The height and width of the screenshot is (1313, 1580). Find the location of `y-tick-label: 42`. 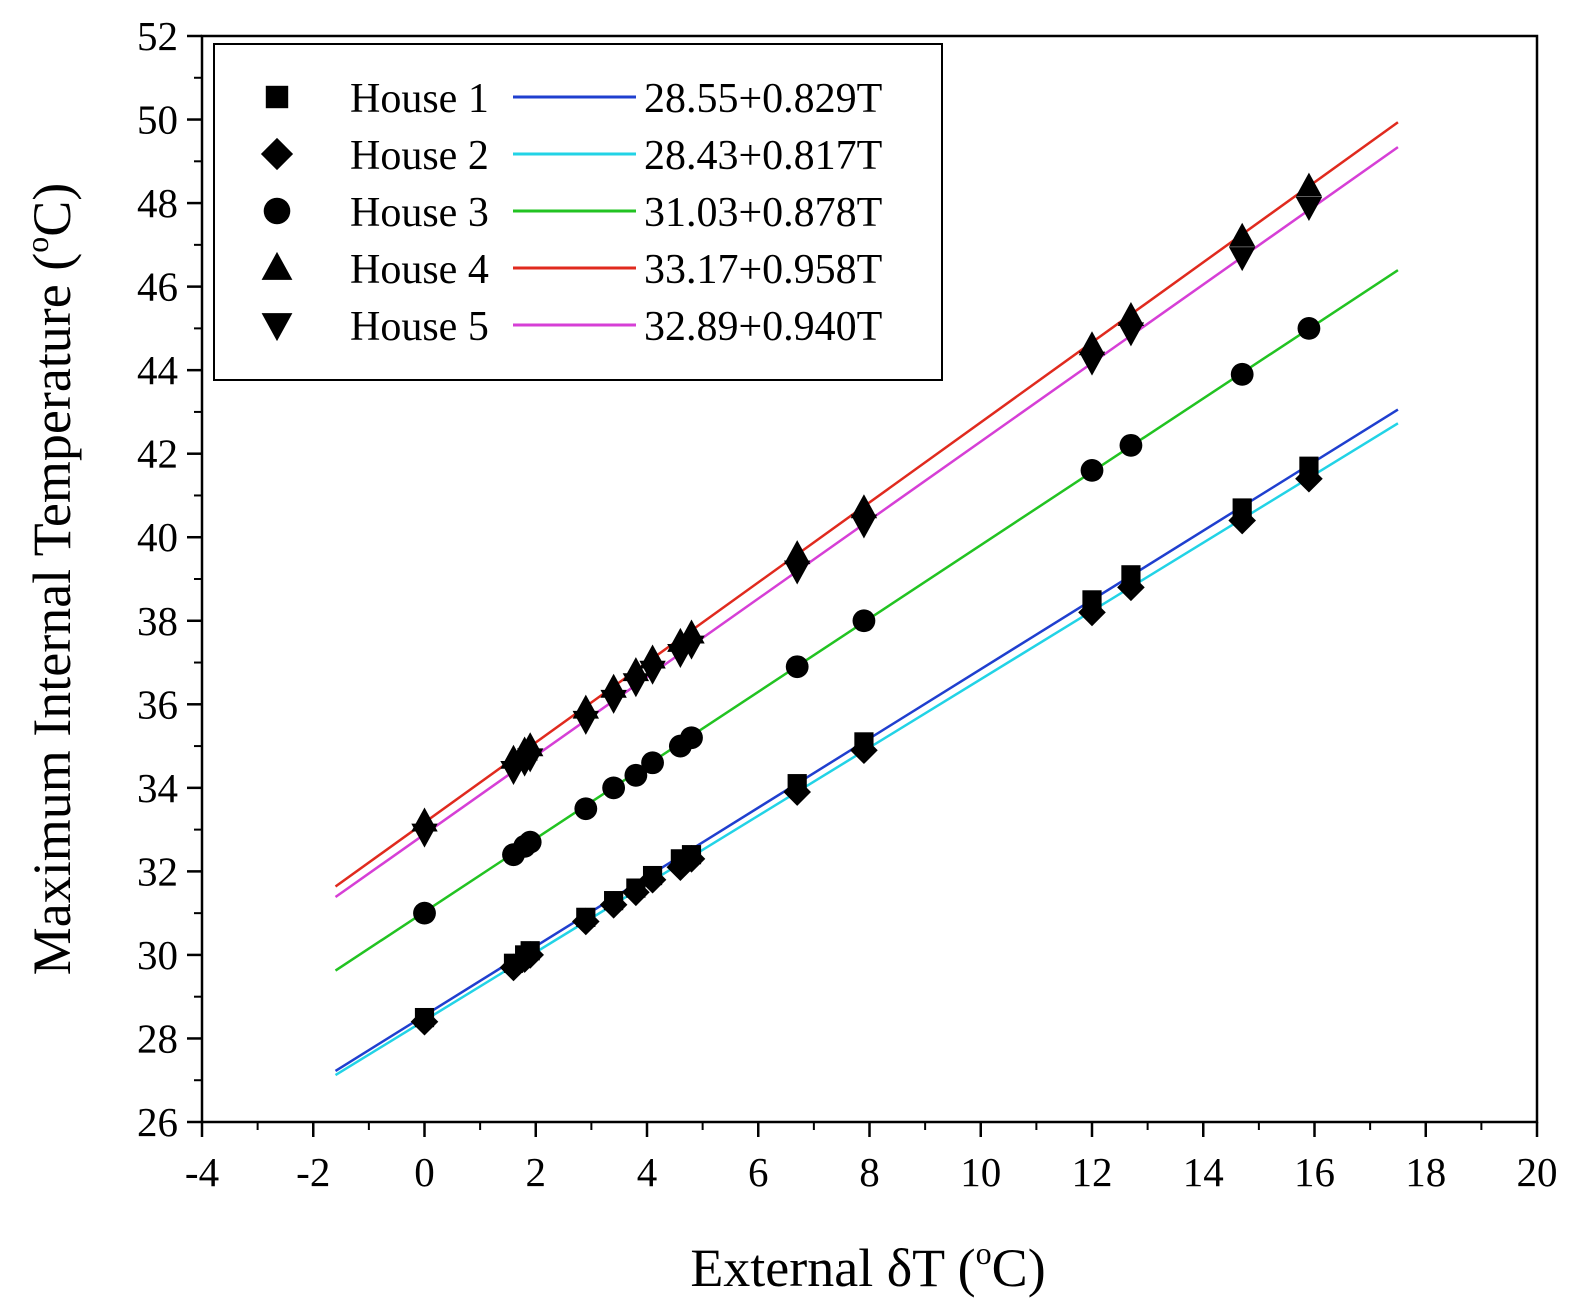

y-tick-label: 42 is located at coordinates (157, 454).